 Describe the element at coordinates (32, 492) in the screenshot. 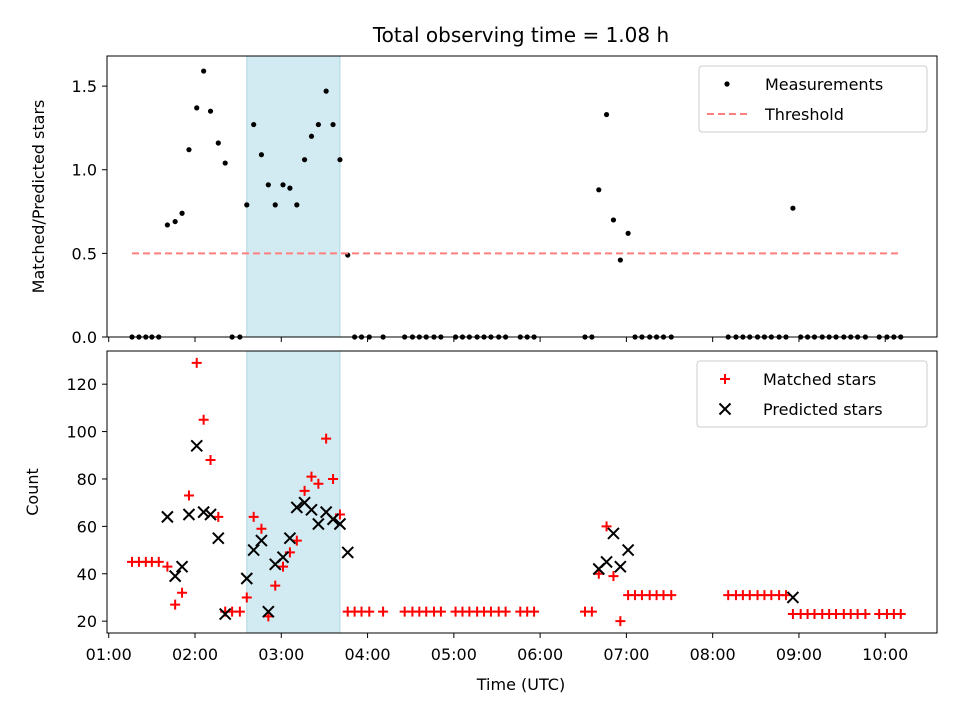

I see `y-axis-title: Count` at that location.